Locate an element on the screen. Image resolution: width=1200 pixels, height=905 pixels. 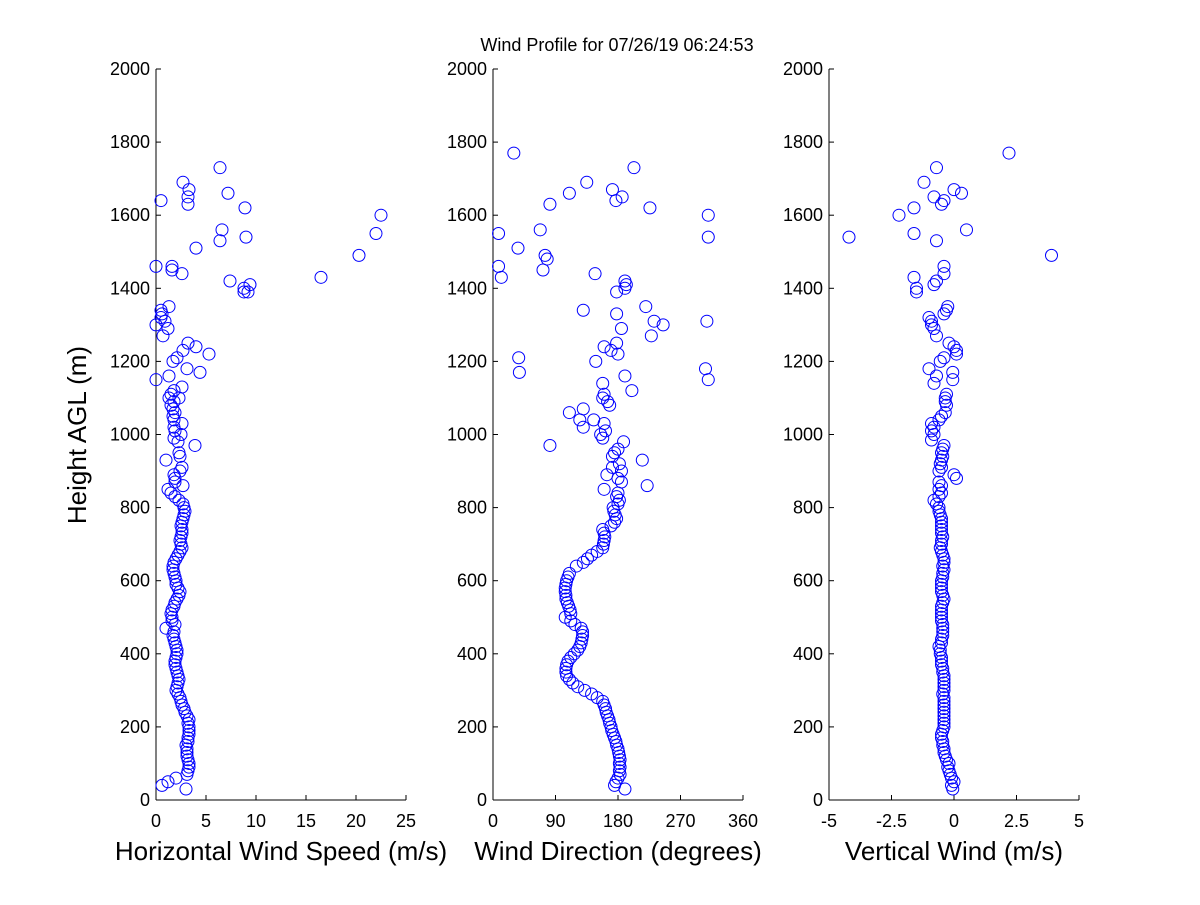
x-tick-label: 360 is located at coordinates (743, 821).